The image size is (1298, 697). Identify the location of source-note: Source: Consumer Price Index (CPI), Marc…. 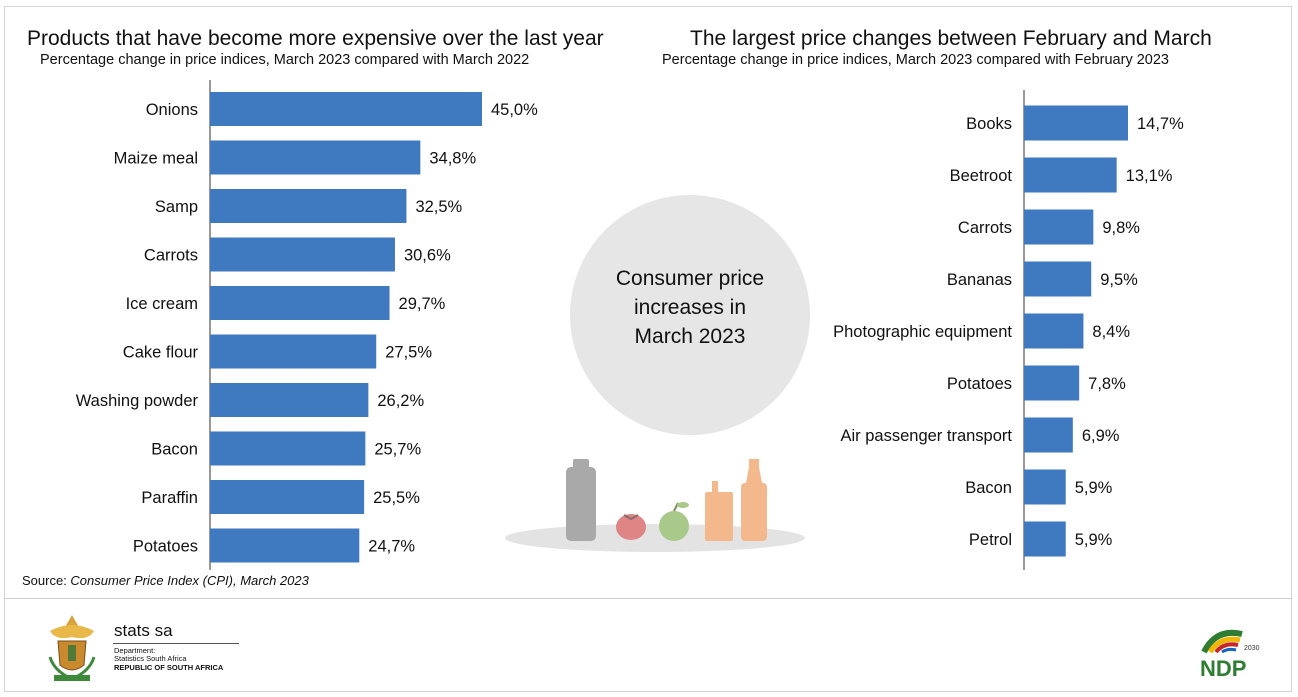
(165, 580).